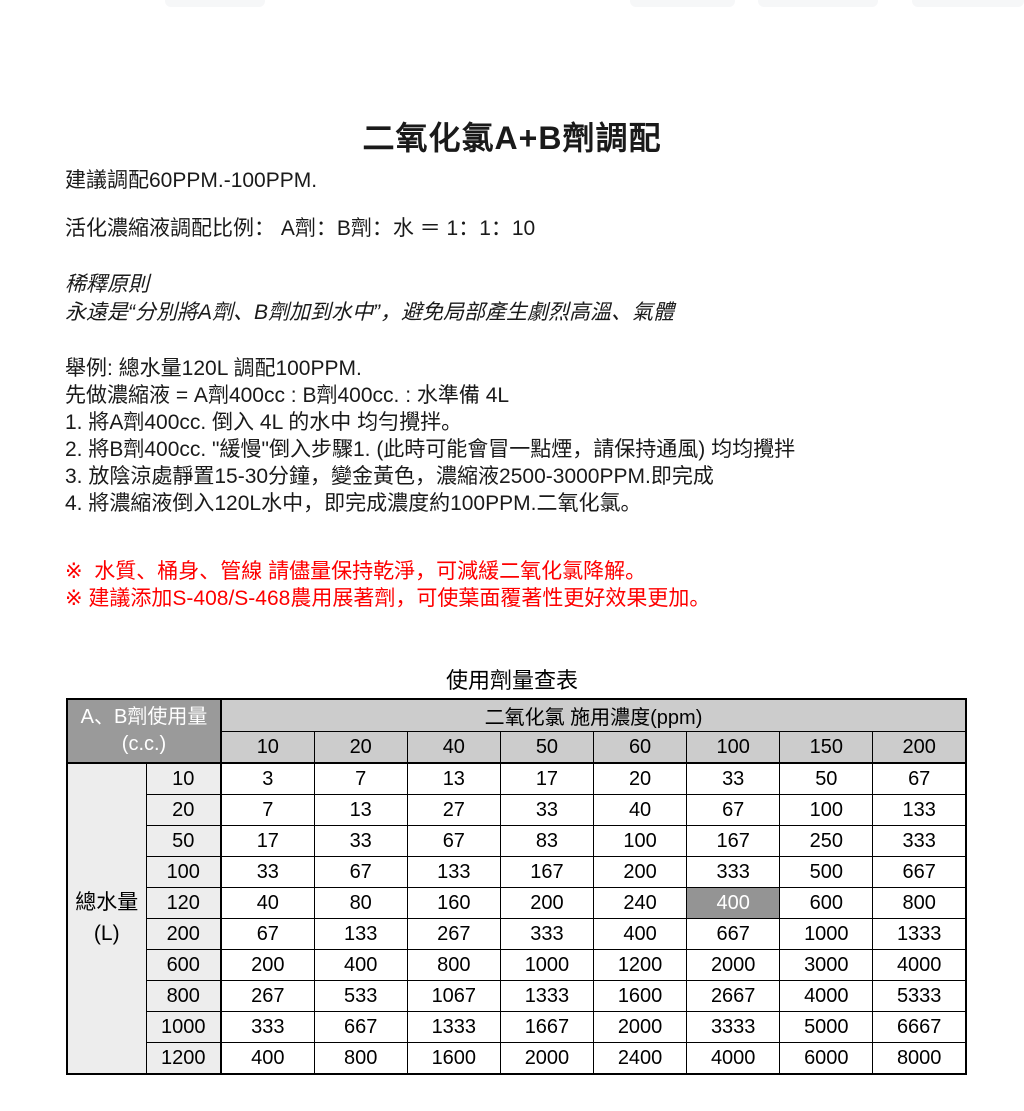  What do you see at coordinates (183, 810) in the screenshot?
I see `row-label: 20` at bounding box center [183, 810].